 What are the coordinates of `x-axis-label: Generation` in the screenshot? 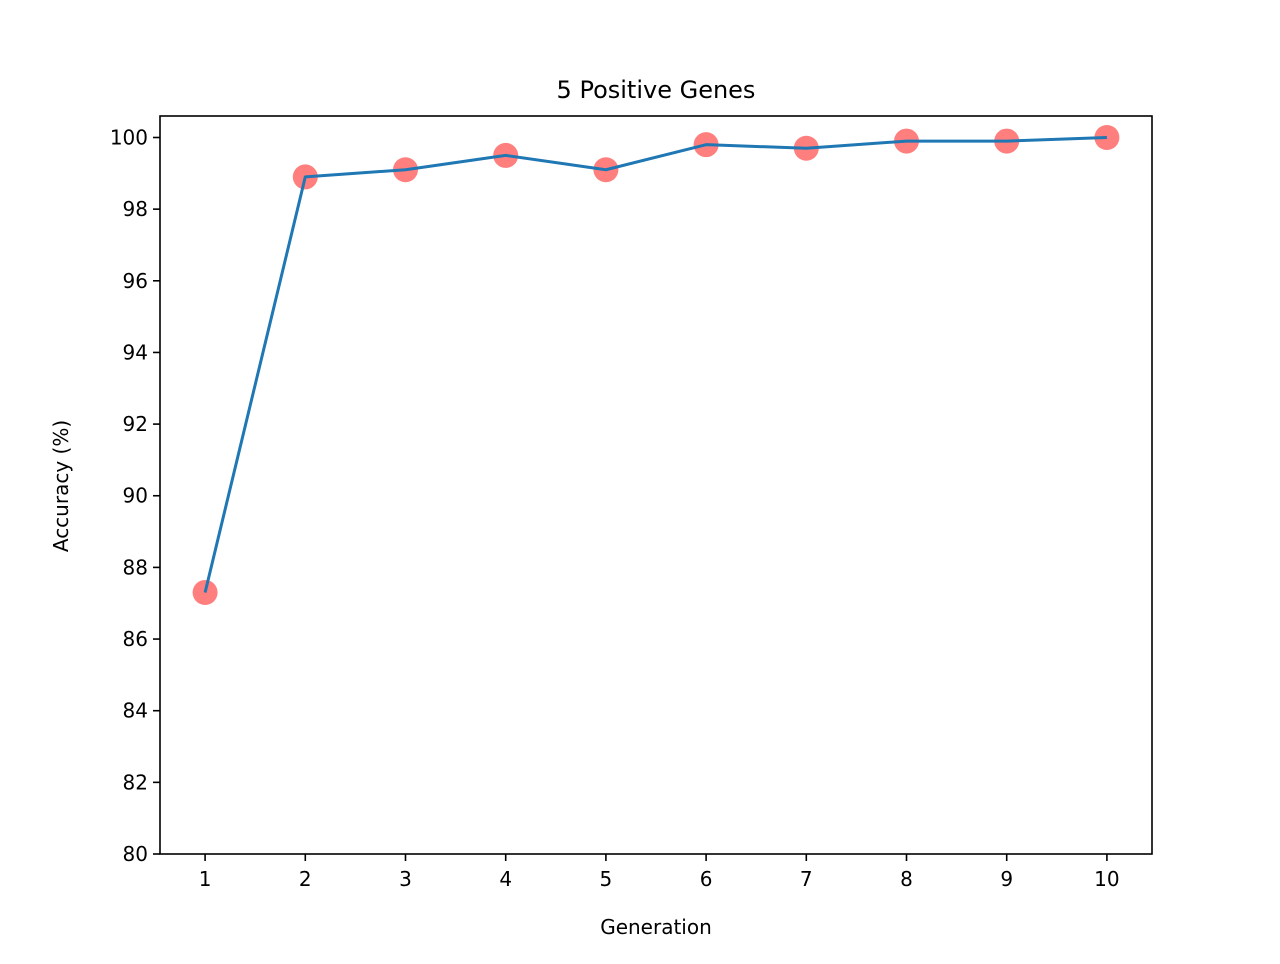 It's located at (656, 927).